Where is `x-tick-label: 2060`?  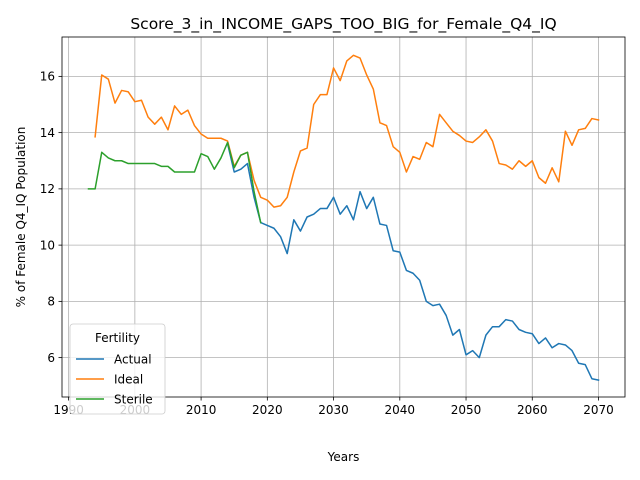 x-tick-label: 2060 is located at coordinates (532, 410).